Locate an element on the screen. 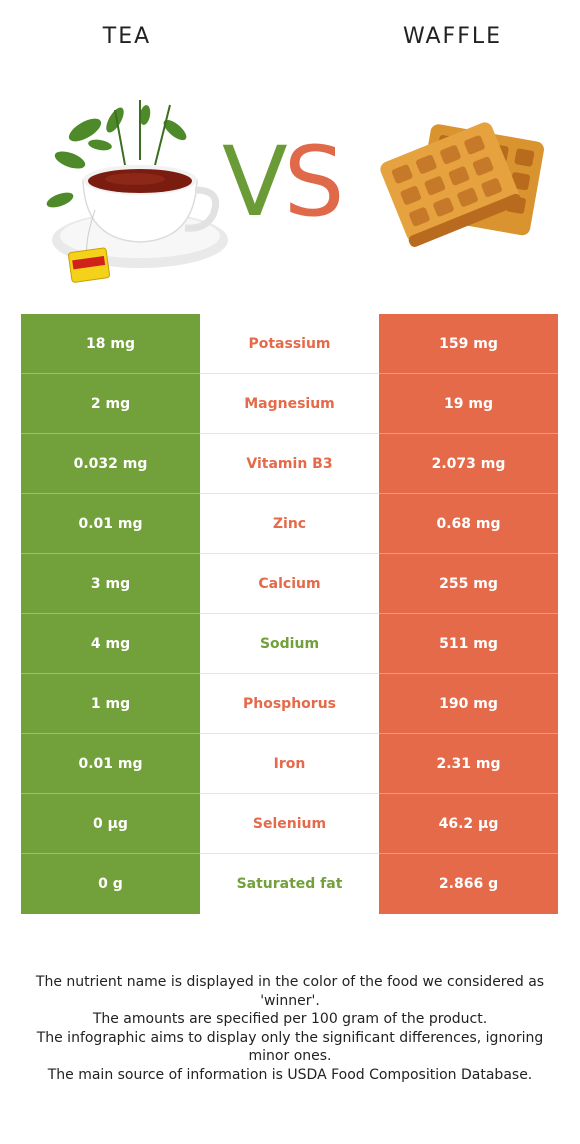 Image resolution: width=580 pixels, height=1144 pixels. tea-value: 1 mg is located at coordinates (110, 704).